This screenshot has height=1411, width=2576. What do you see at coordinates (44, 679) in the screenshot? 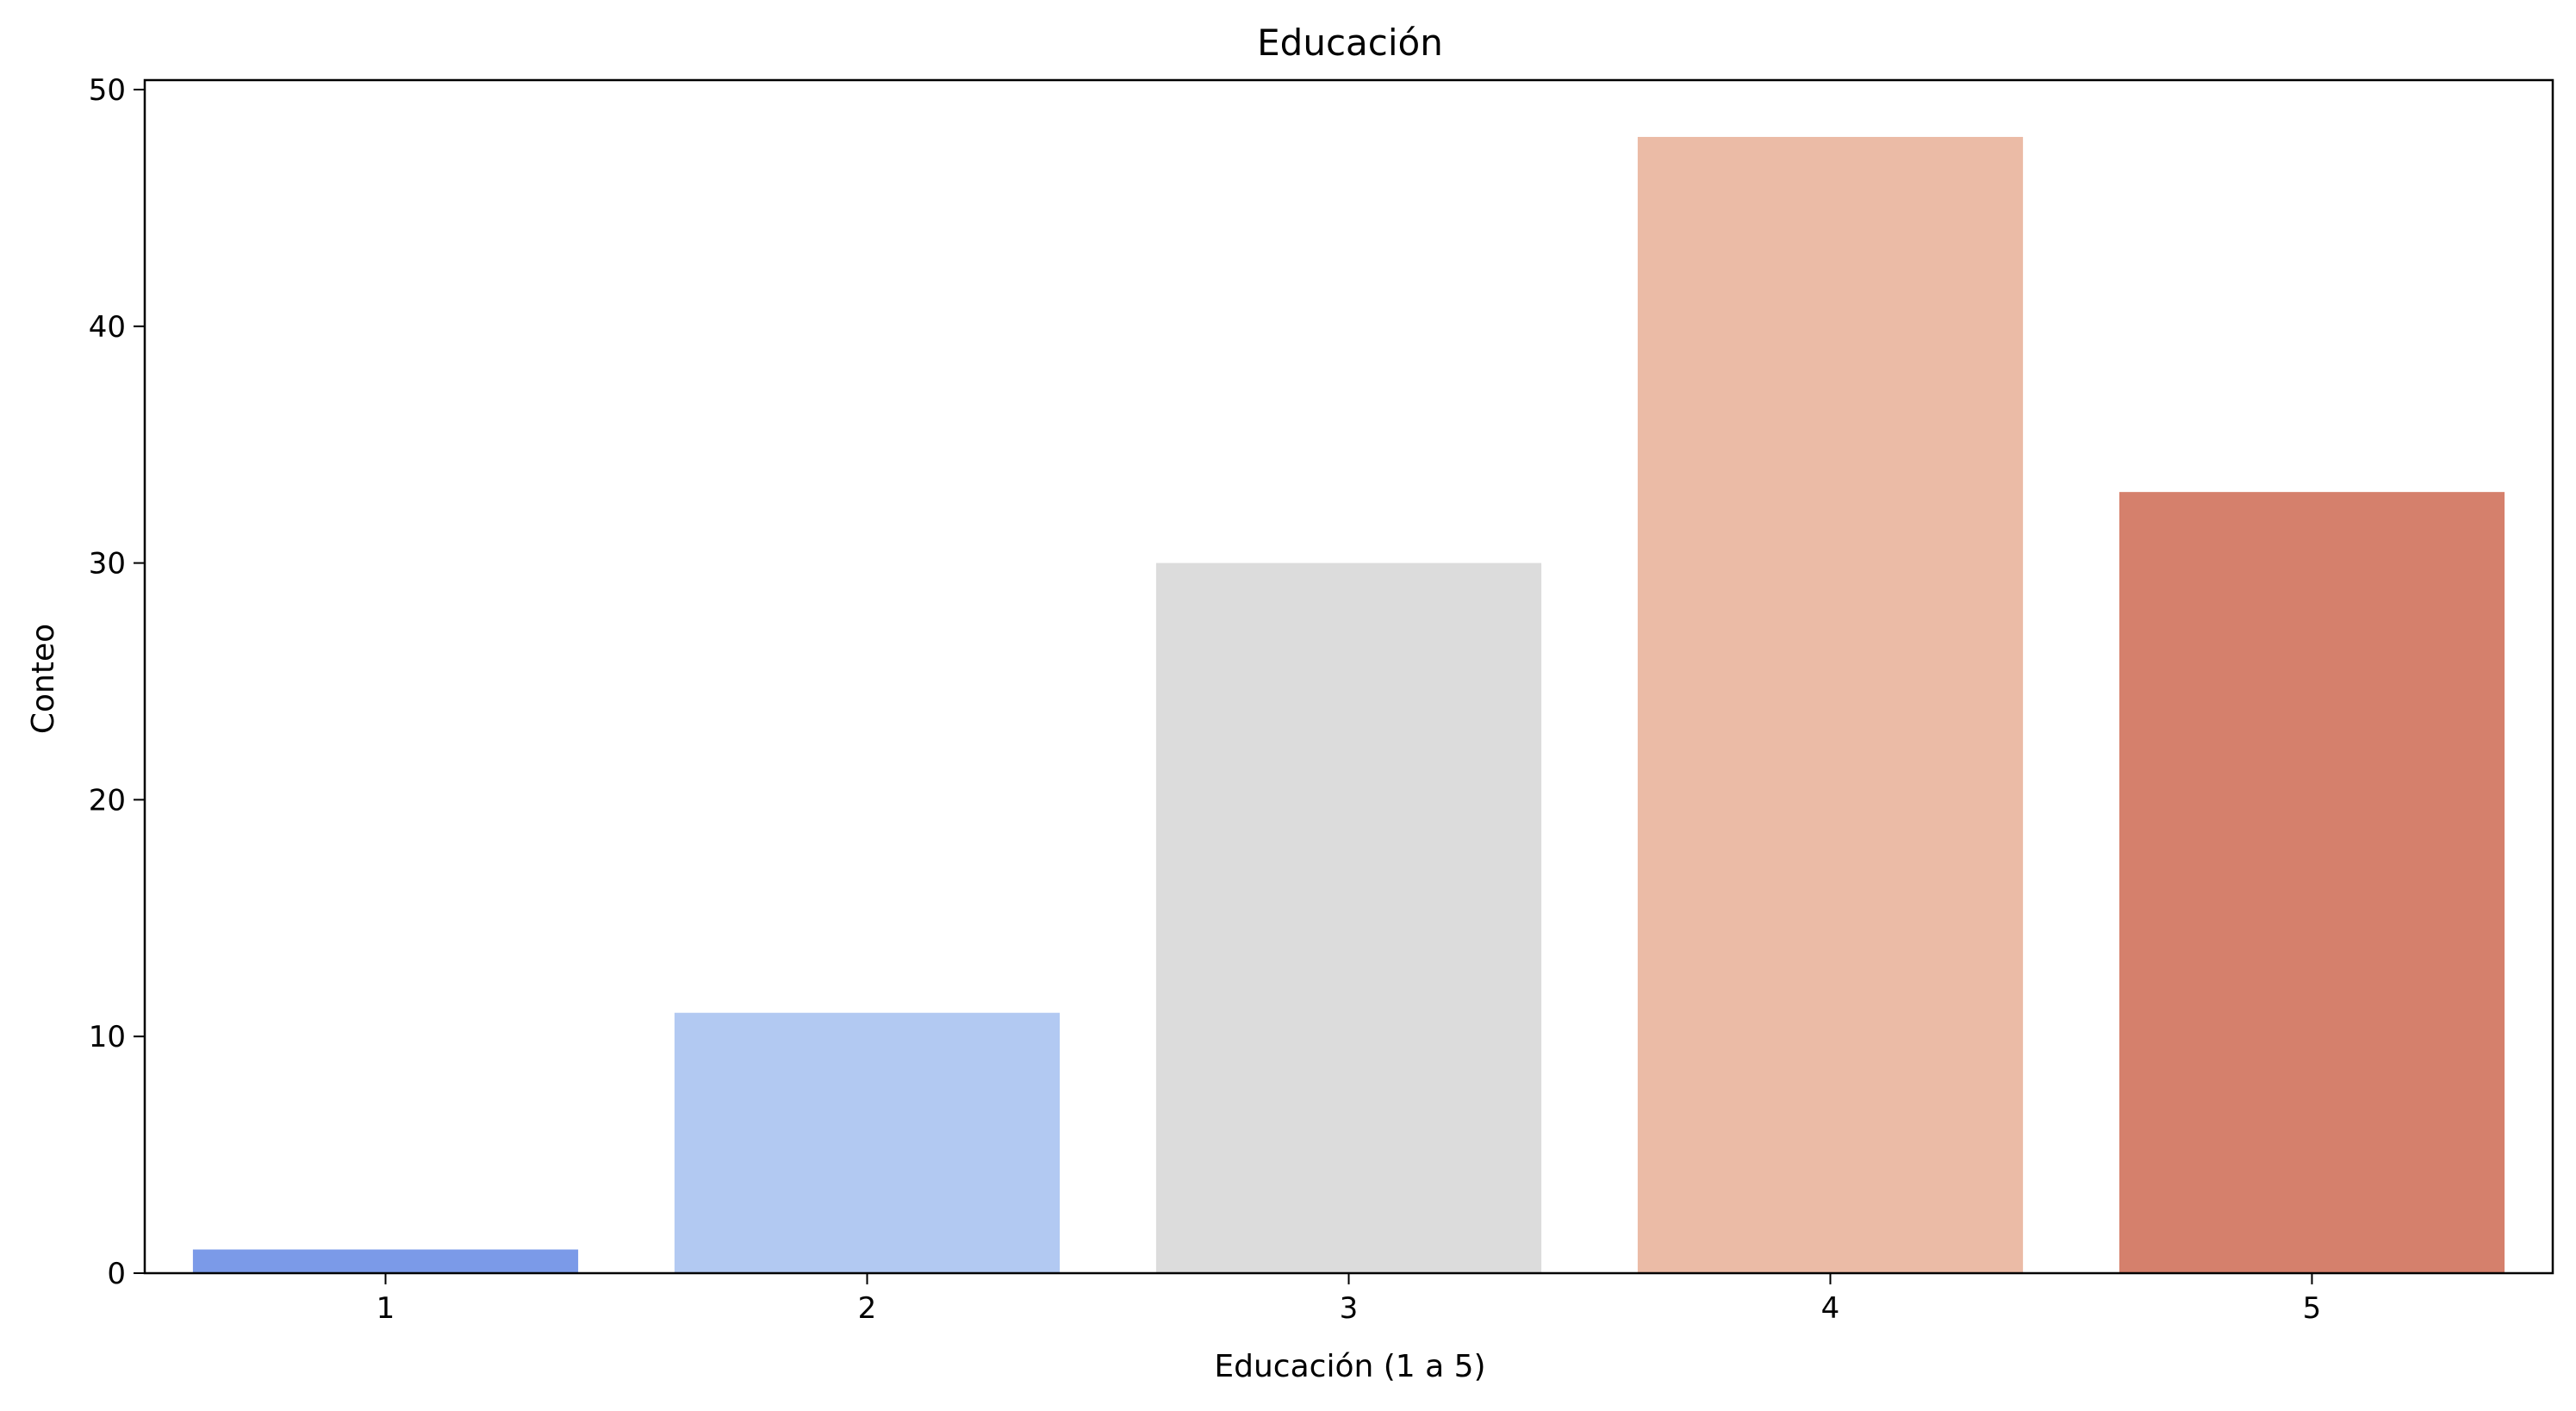
I see `y-axis-label: Conteo` at bounding box center [44, 679].